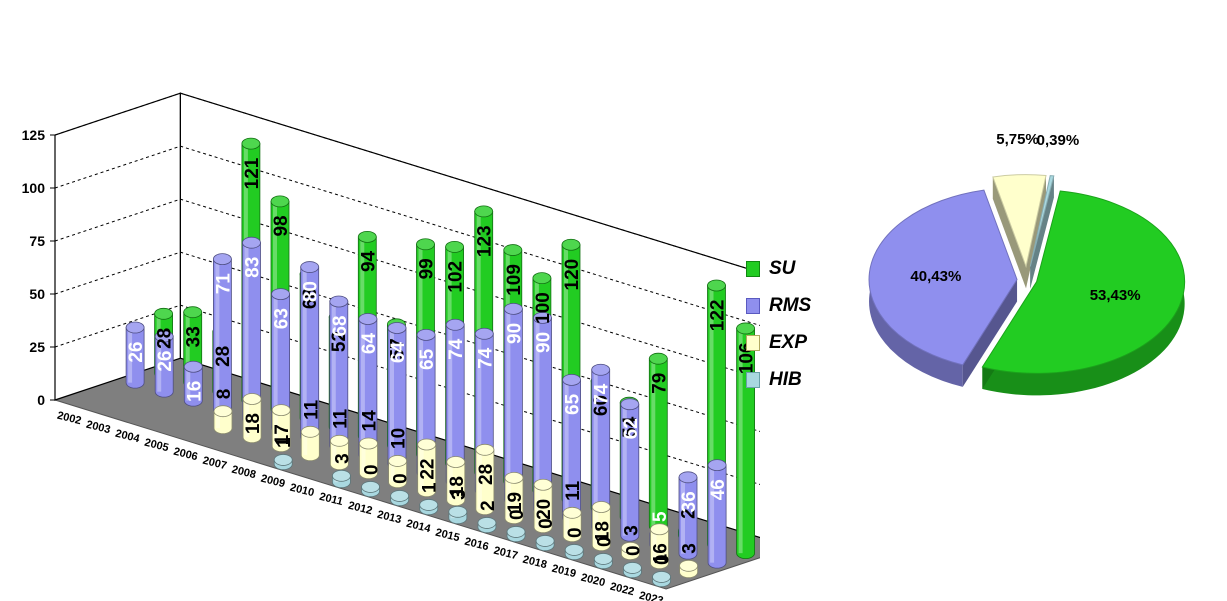  What do you see at coordinates (456, 277) in the screenshot?
I see `data-label-su: 102` at bounding box center [456, 277].